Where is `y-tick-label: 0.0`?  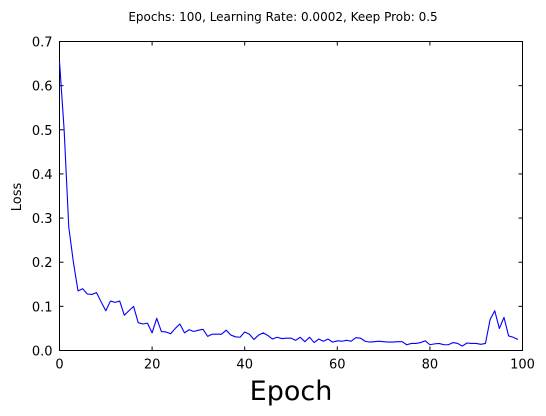 y-tick-label: 0.0 is located at coordinates (42, 352).